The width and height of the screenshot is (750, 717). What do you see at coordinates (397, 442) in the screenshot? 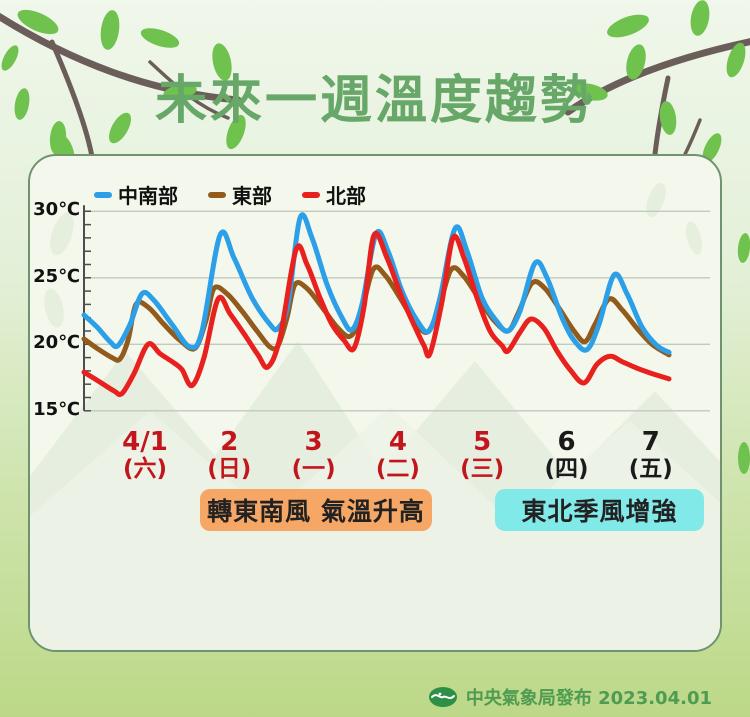
I see `day-date-label: 4` at bounding box center [397, 442].